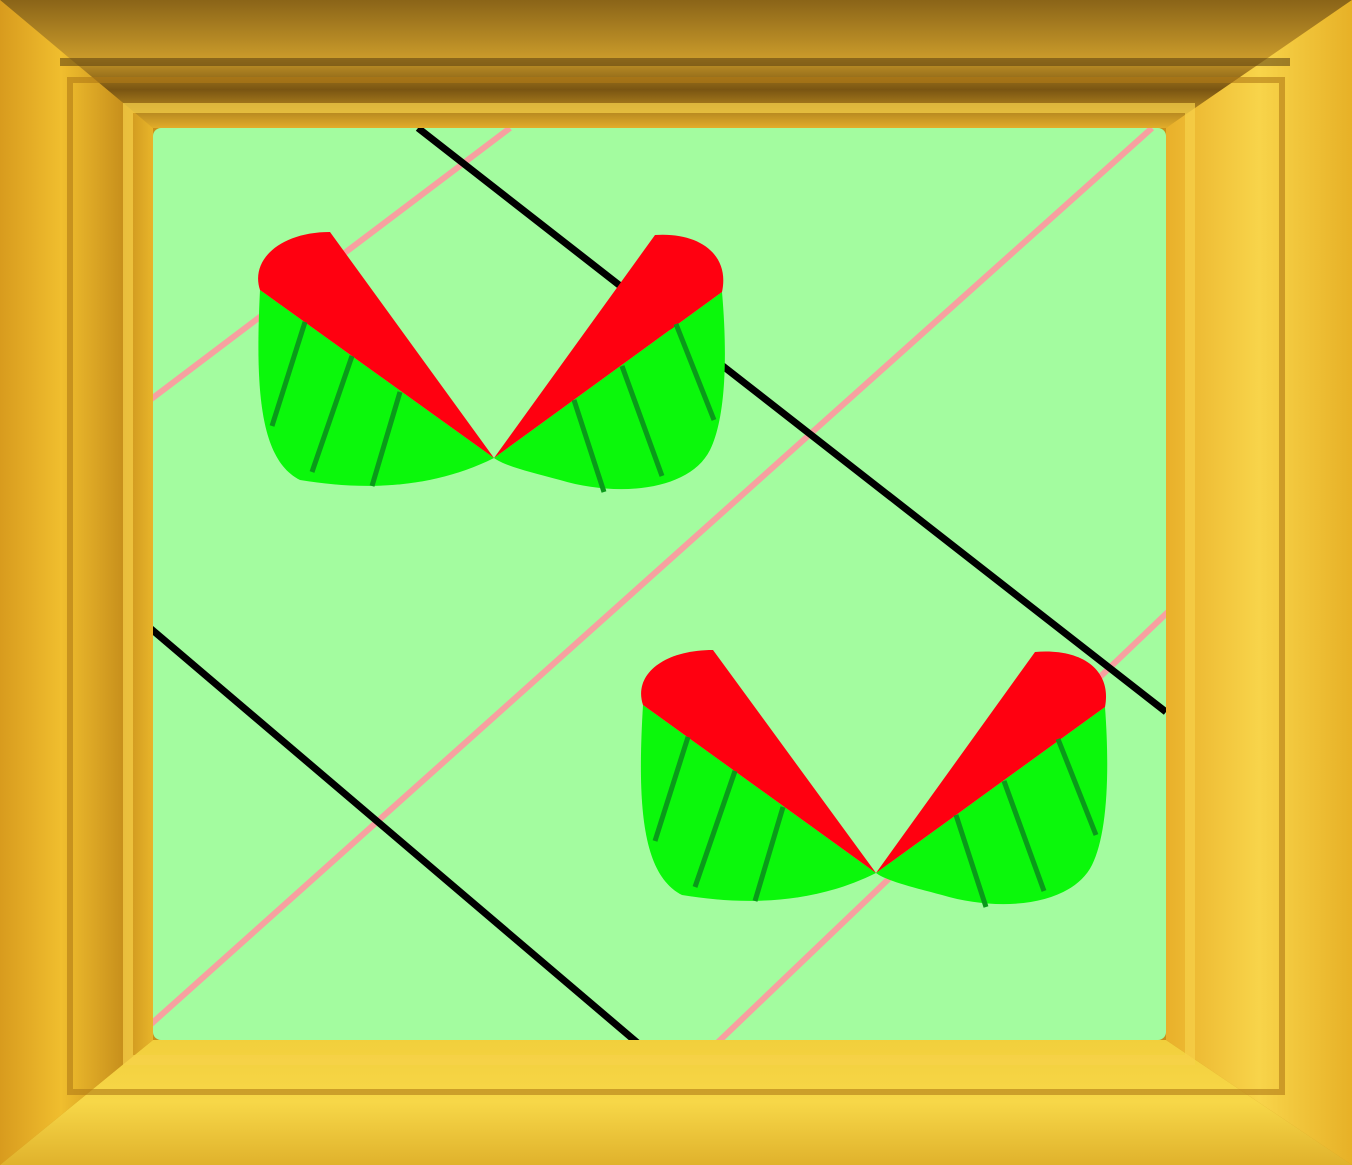 The width and height of the screenshot is (1352, 1165). What do you see at coordinates (676, 1102) in the screenshot?
I see `frame-bottom` at bounding box center [676, 1102].